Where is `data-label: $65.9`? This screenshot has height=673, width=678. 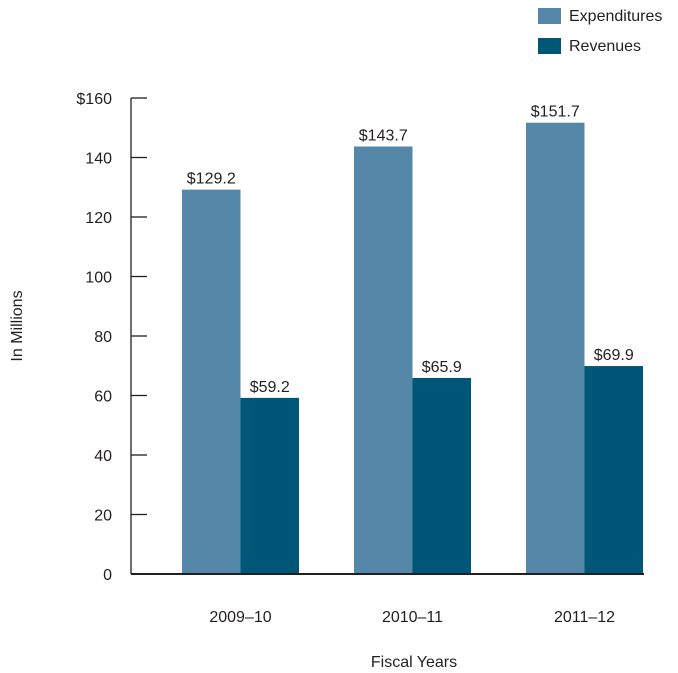
data-label: $65.9 is located at coordinates (442, 367).